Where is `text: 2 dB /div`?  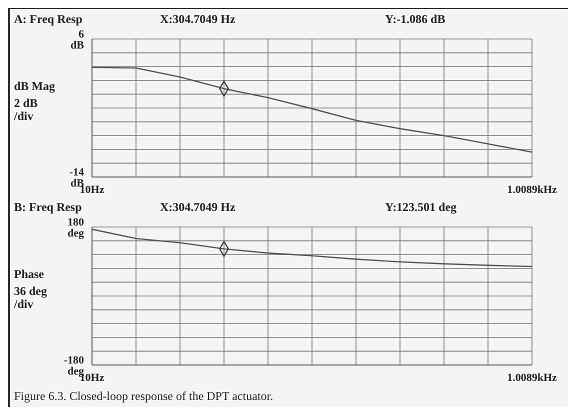
text: 2 dB /div is located at coordinates (26, 109).